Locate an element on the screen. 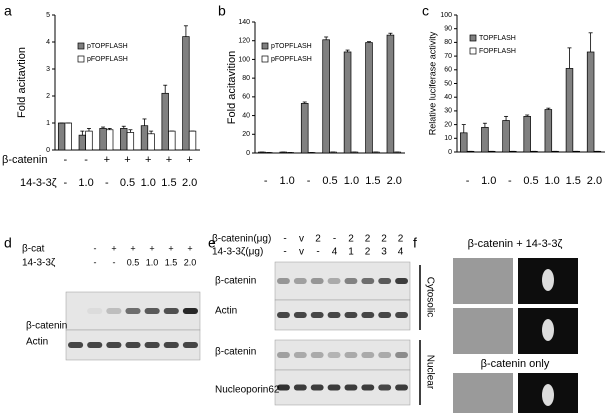  y-tick-label: 4 is located at coordinates (48, 42).